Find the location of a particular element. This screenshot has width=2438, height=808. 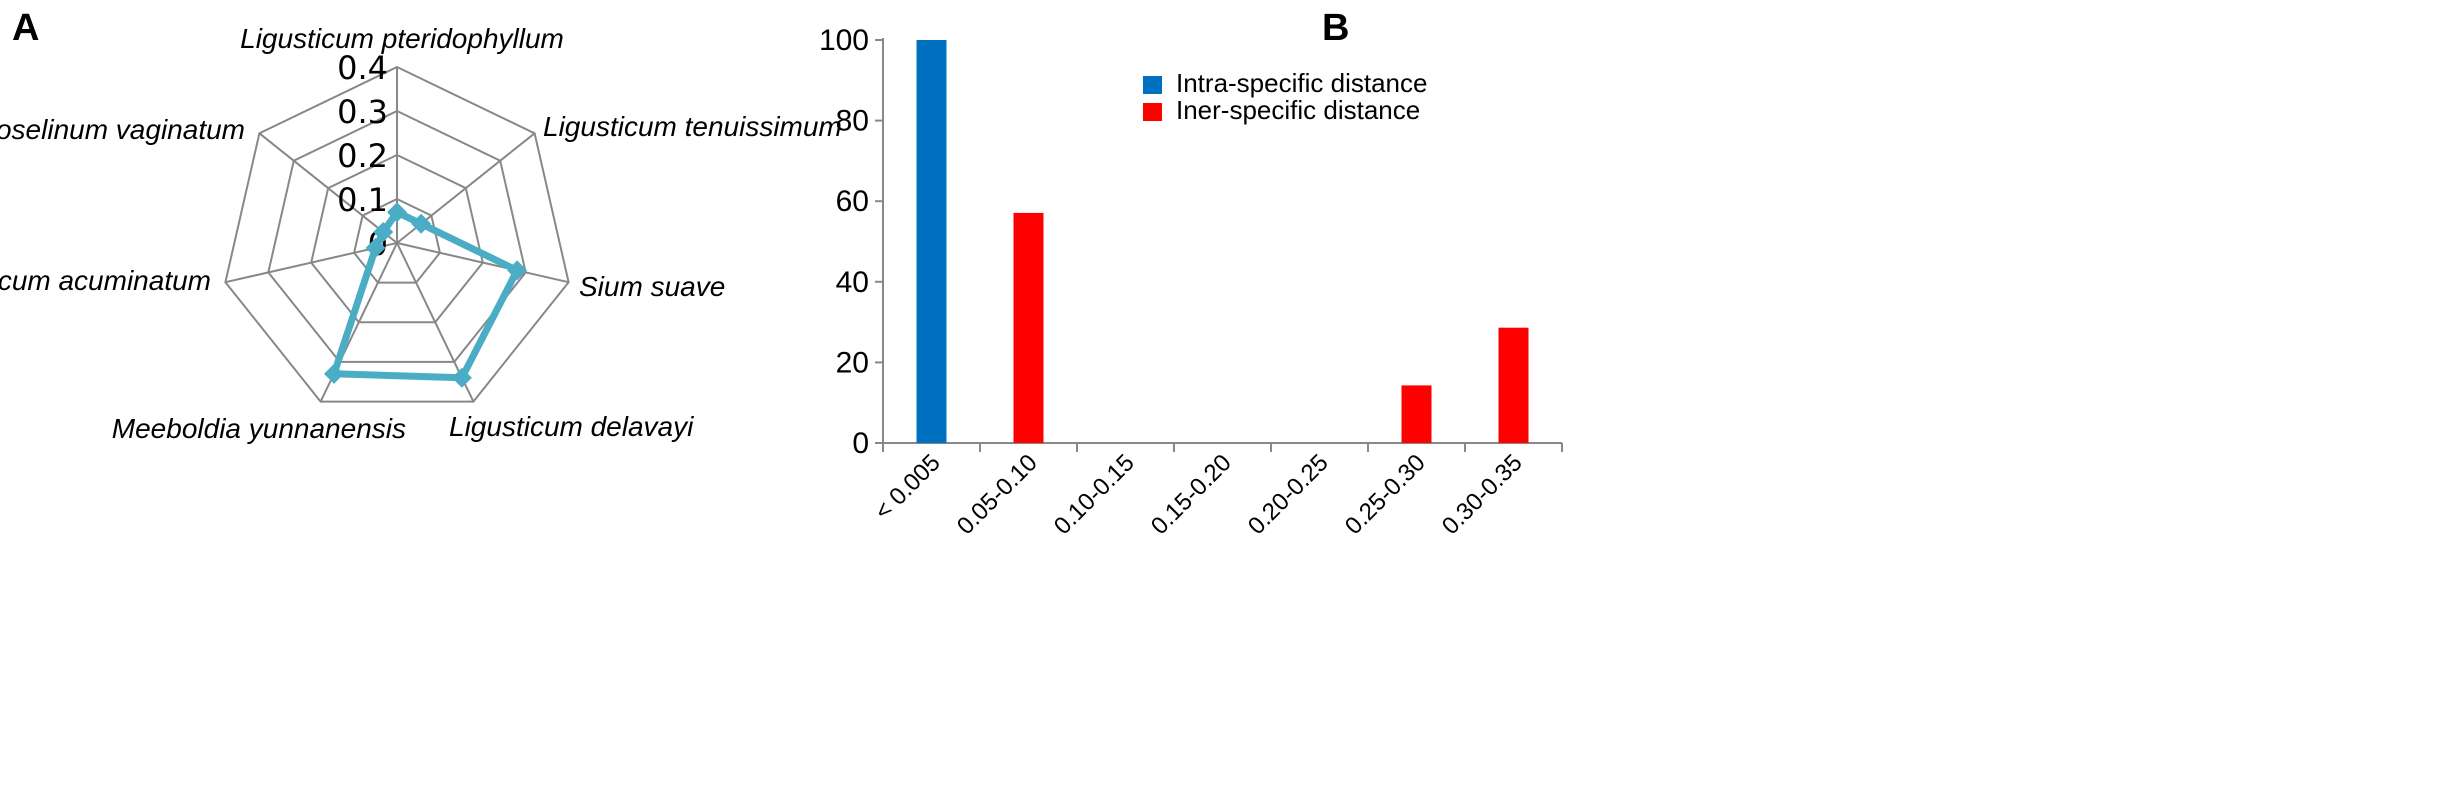

radar-axis-label: Conioselinum vaginatum is located at coordinates (122, 129).